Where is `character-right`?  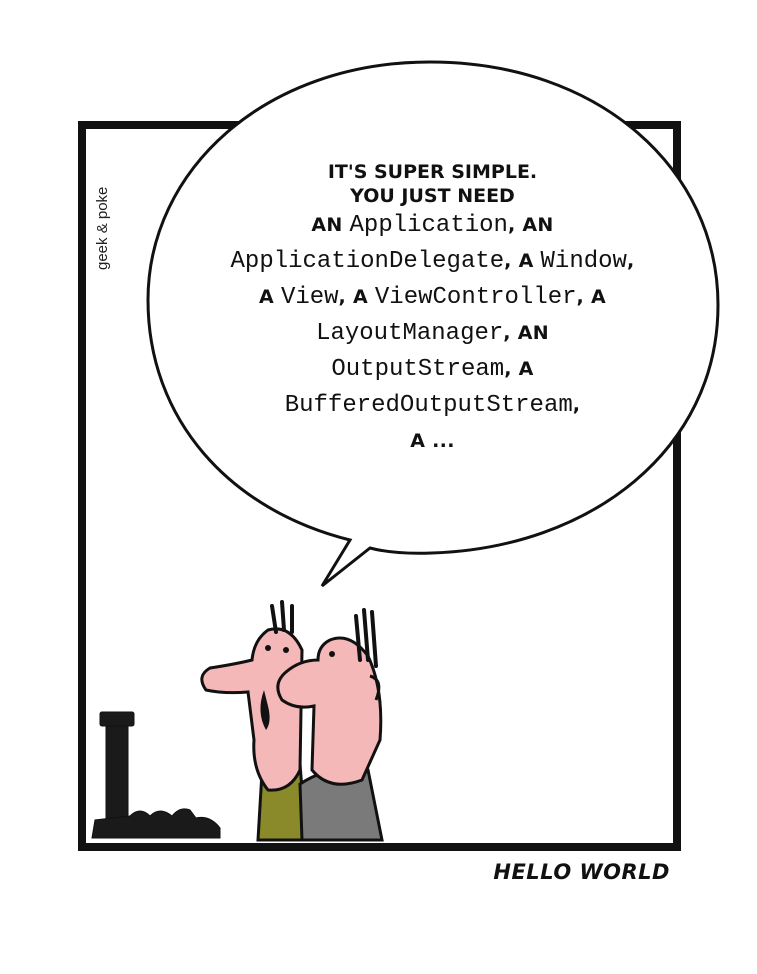
character-right is located at coordinates (330, 725).